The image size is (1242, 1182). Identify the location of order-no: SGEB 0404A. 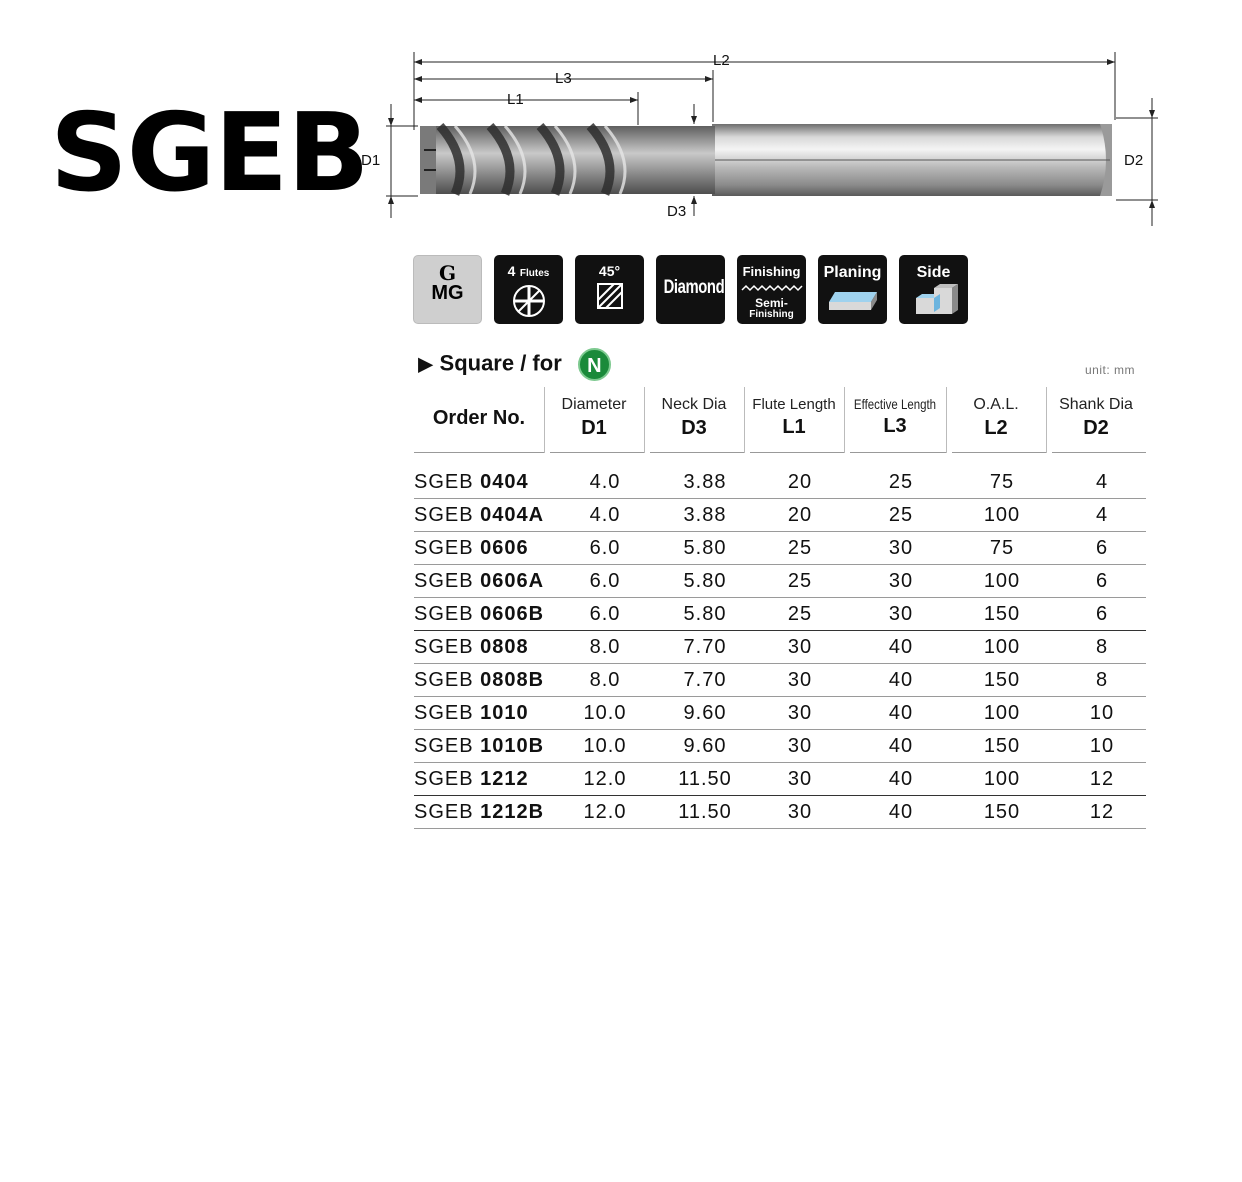
(479, 515).